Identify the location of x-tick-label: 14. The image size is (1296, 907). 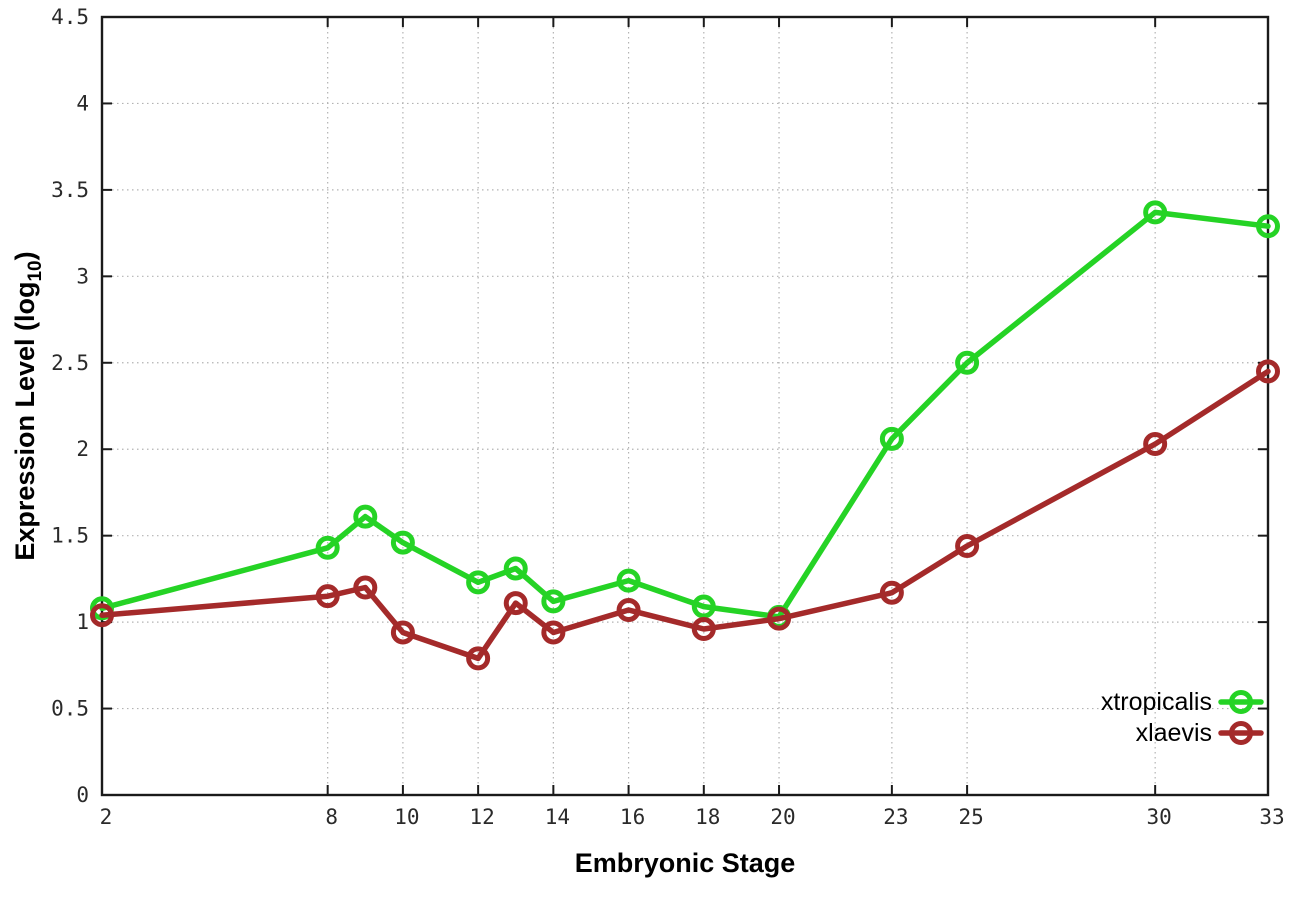
(557, 817).